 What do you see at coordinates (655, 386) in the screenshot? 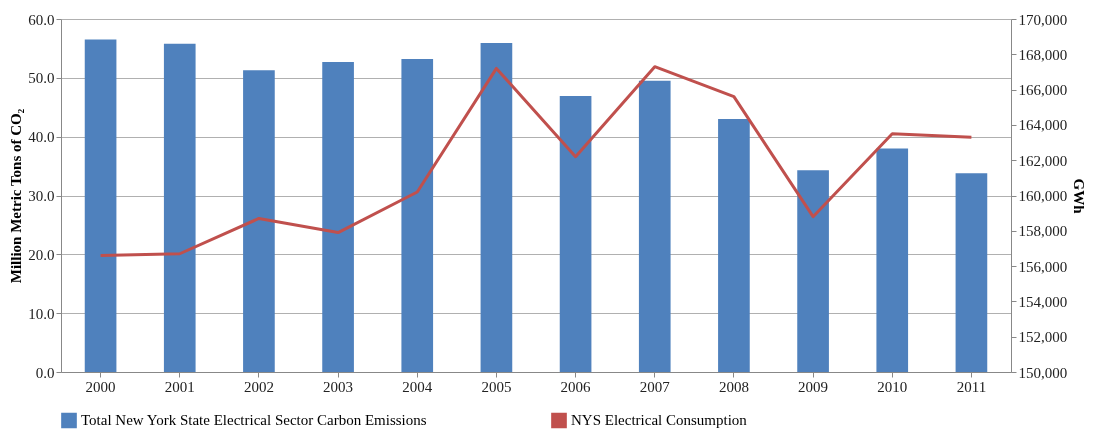
I see `x-tick-label: 2007` at bounding box center [655, 386].